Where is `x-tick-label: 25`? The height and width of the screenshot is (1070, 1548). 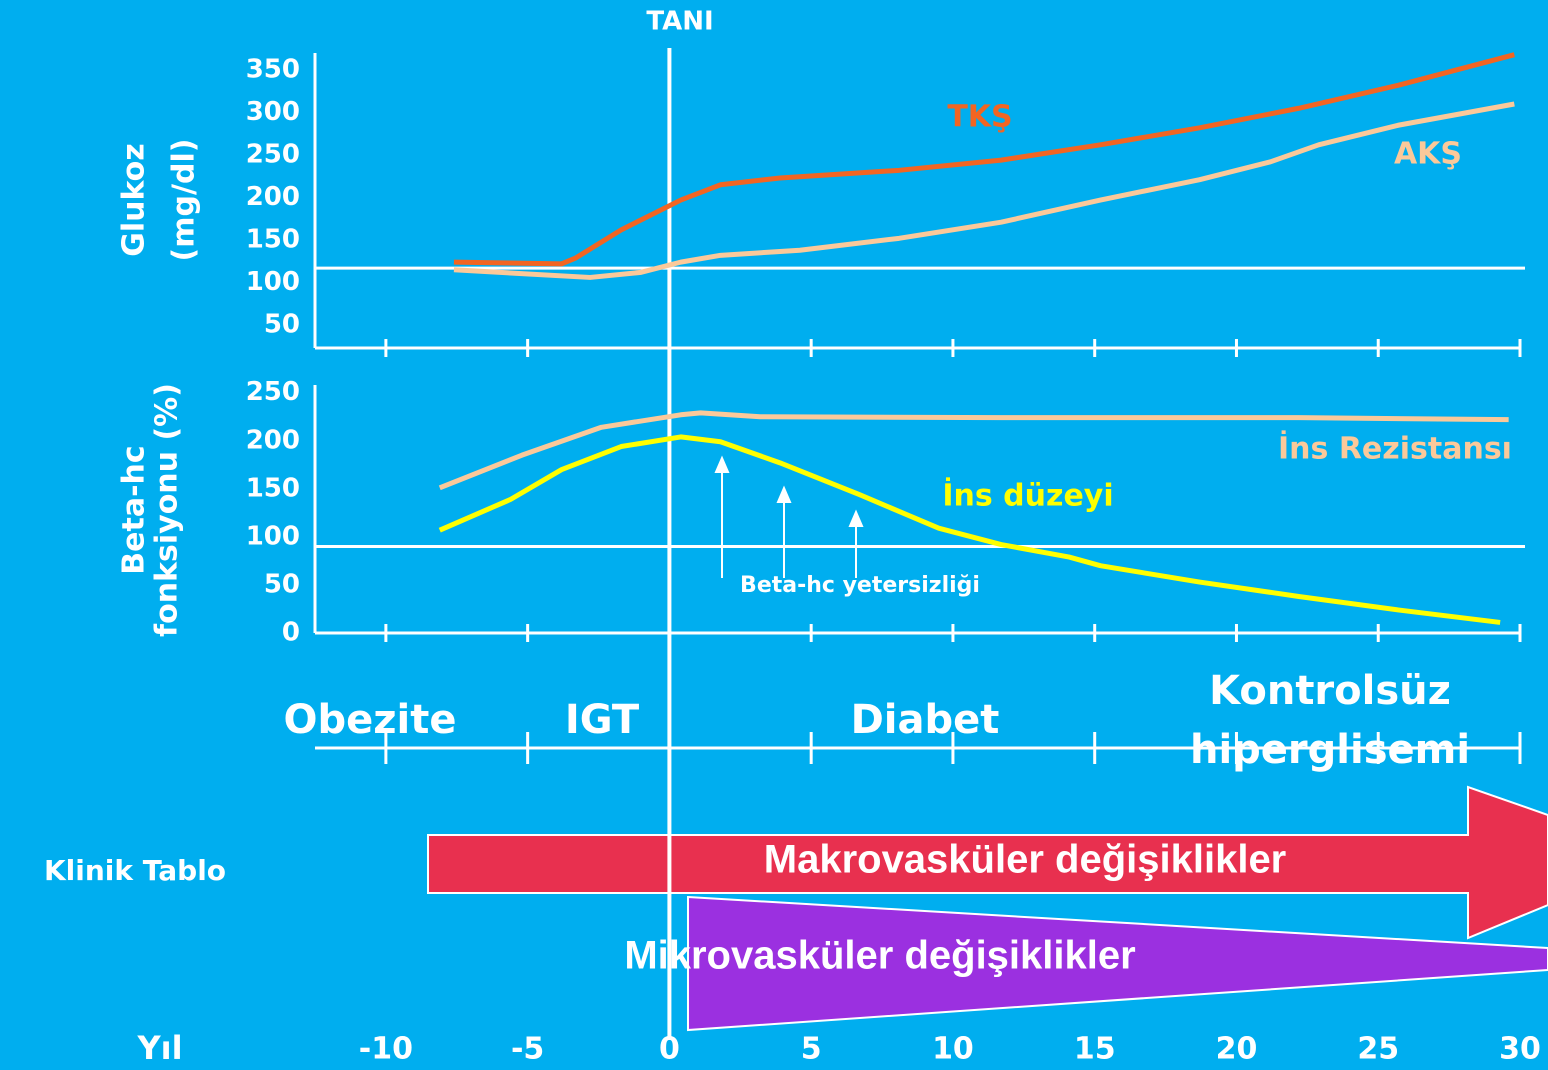
x-tick-label: 25 is located at coordinates (1378, 1049).